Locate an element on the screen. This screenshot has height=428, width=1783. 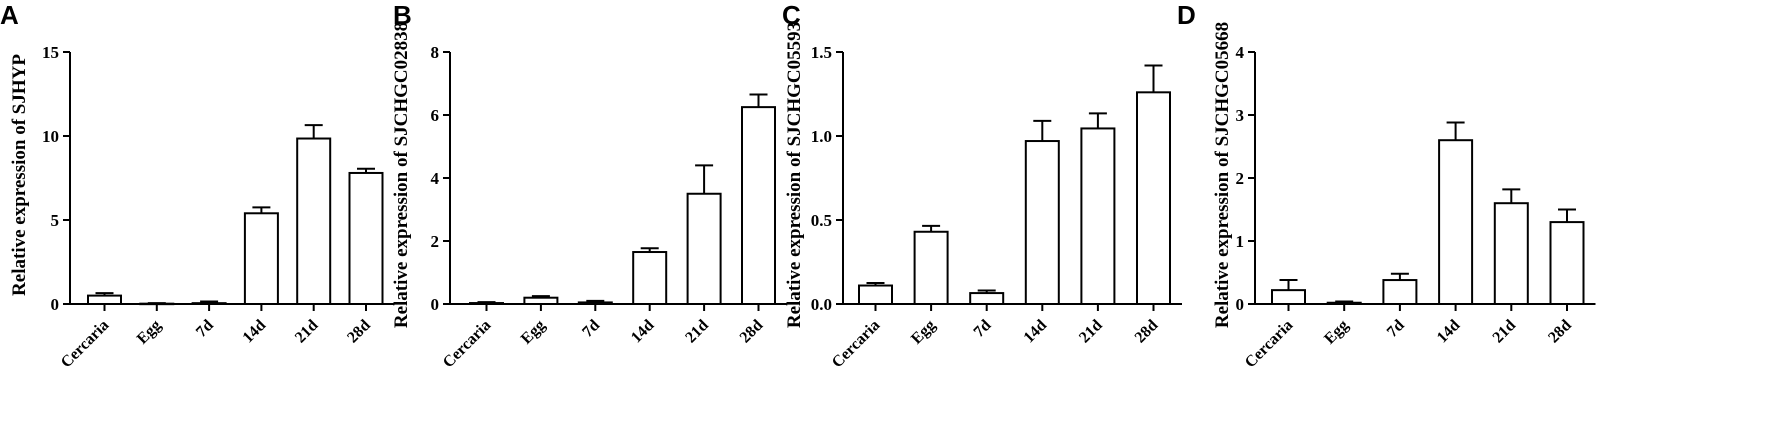
y-tick-label: 1 is located at coordinates (1240, 241).